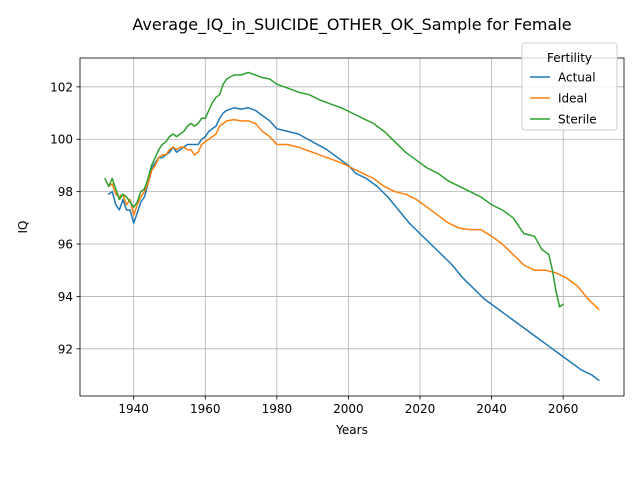  Describe the element at coordinates (563, 409) in the screenshot. I see `x-tick-label: 2060` at that location.